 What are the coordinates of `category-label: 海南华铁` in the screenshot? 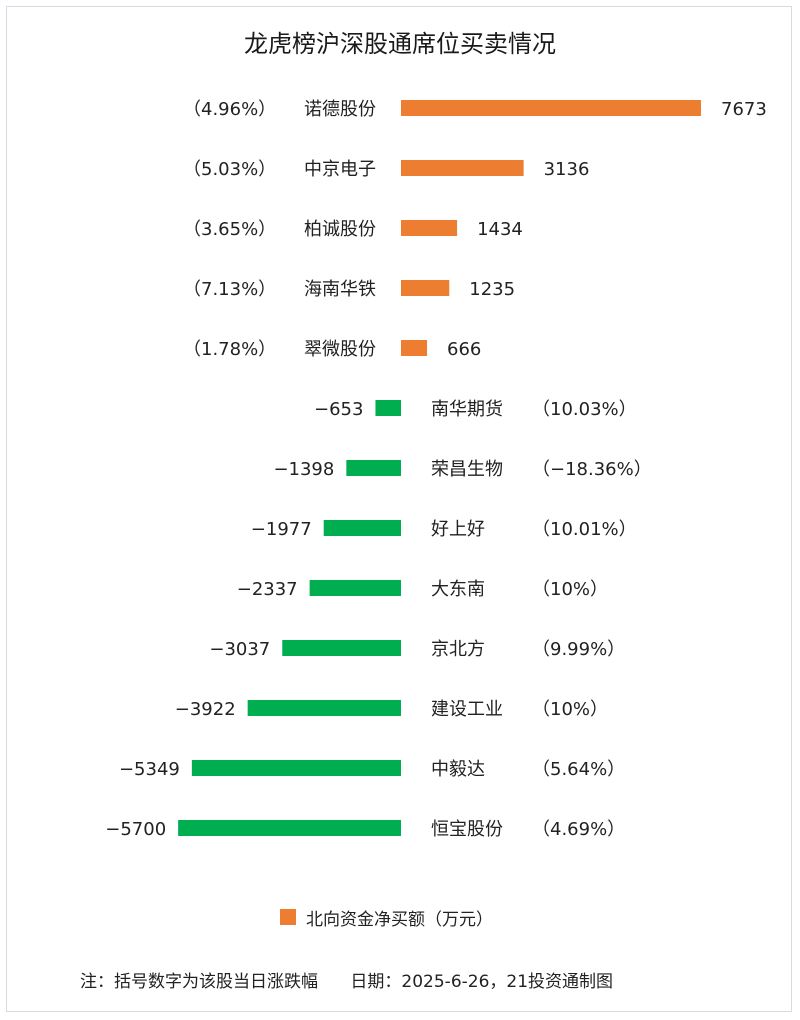 It's located at (340, 289).